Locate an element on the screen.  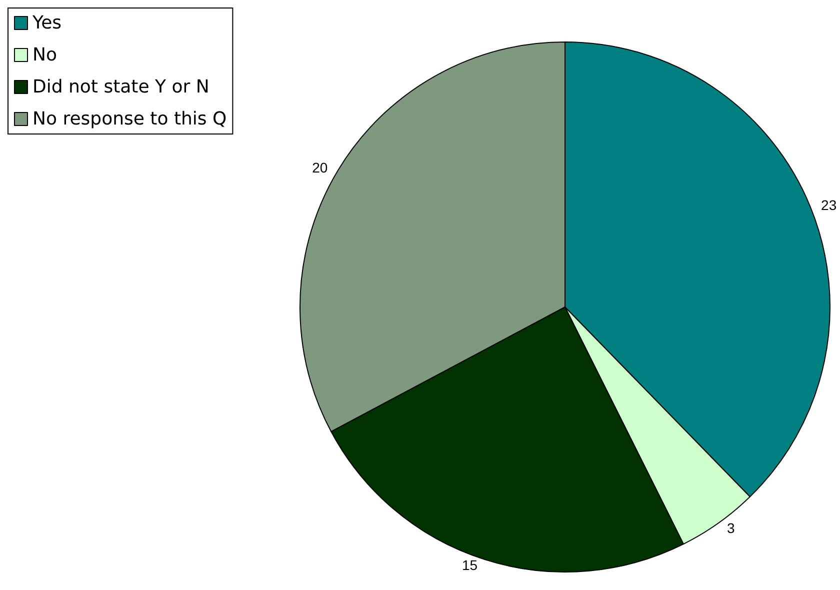
legend-label: No response to this Q is located at coordinates (129, 119).